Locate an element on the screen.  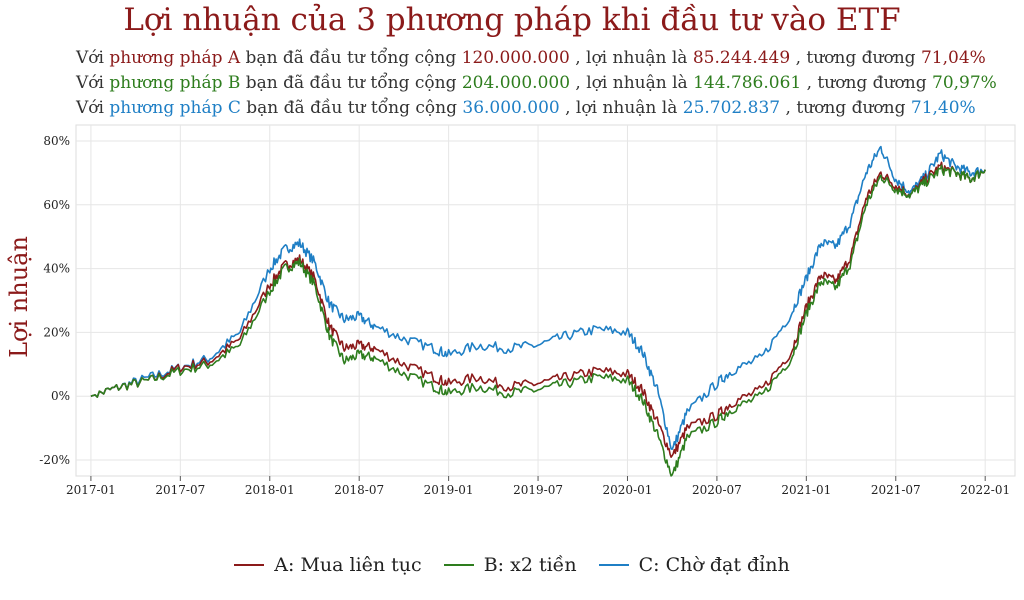
legend-label: B: x2 tiền is located at coordinates (530, 565).